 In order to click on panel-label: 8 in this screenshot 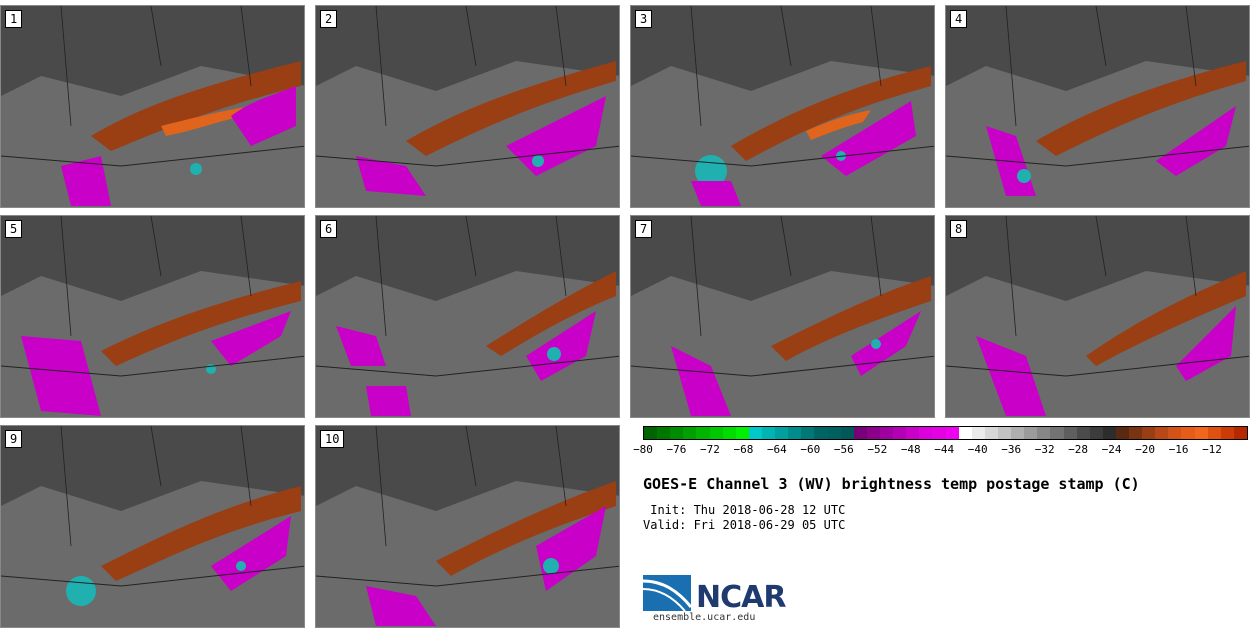, I will do `click(959, 229)`.